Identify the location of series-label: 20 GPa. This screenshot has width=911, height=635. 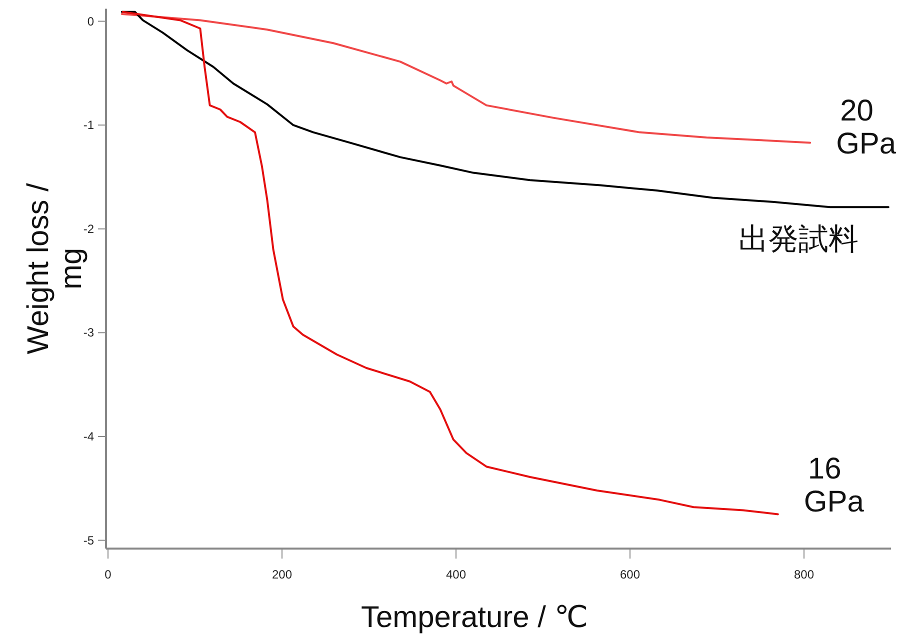
(866, 127).